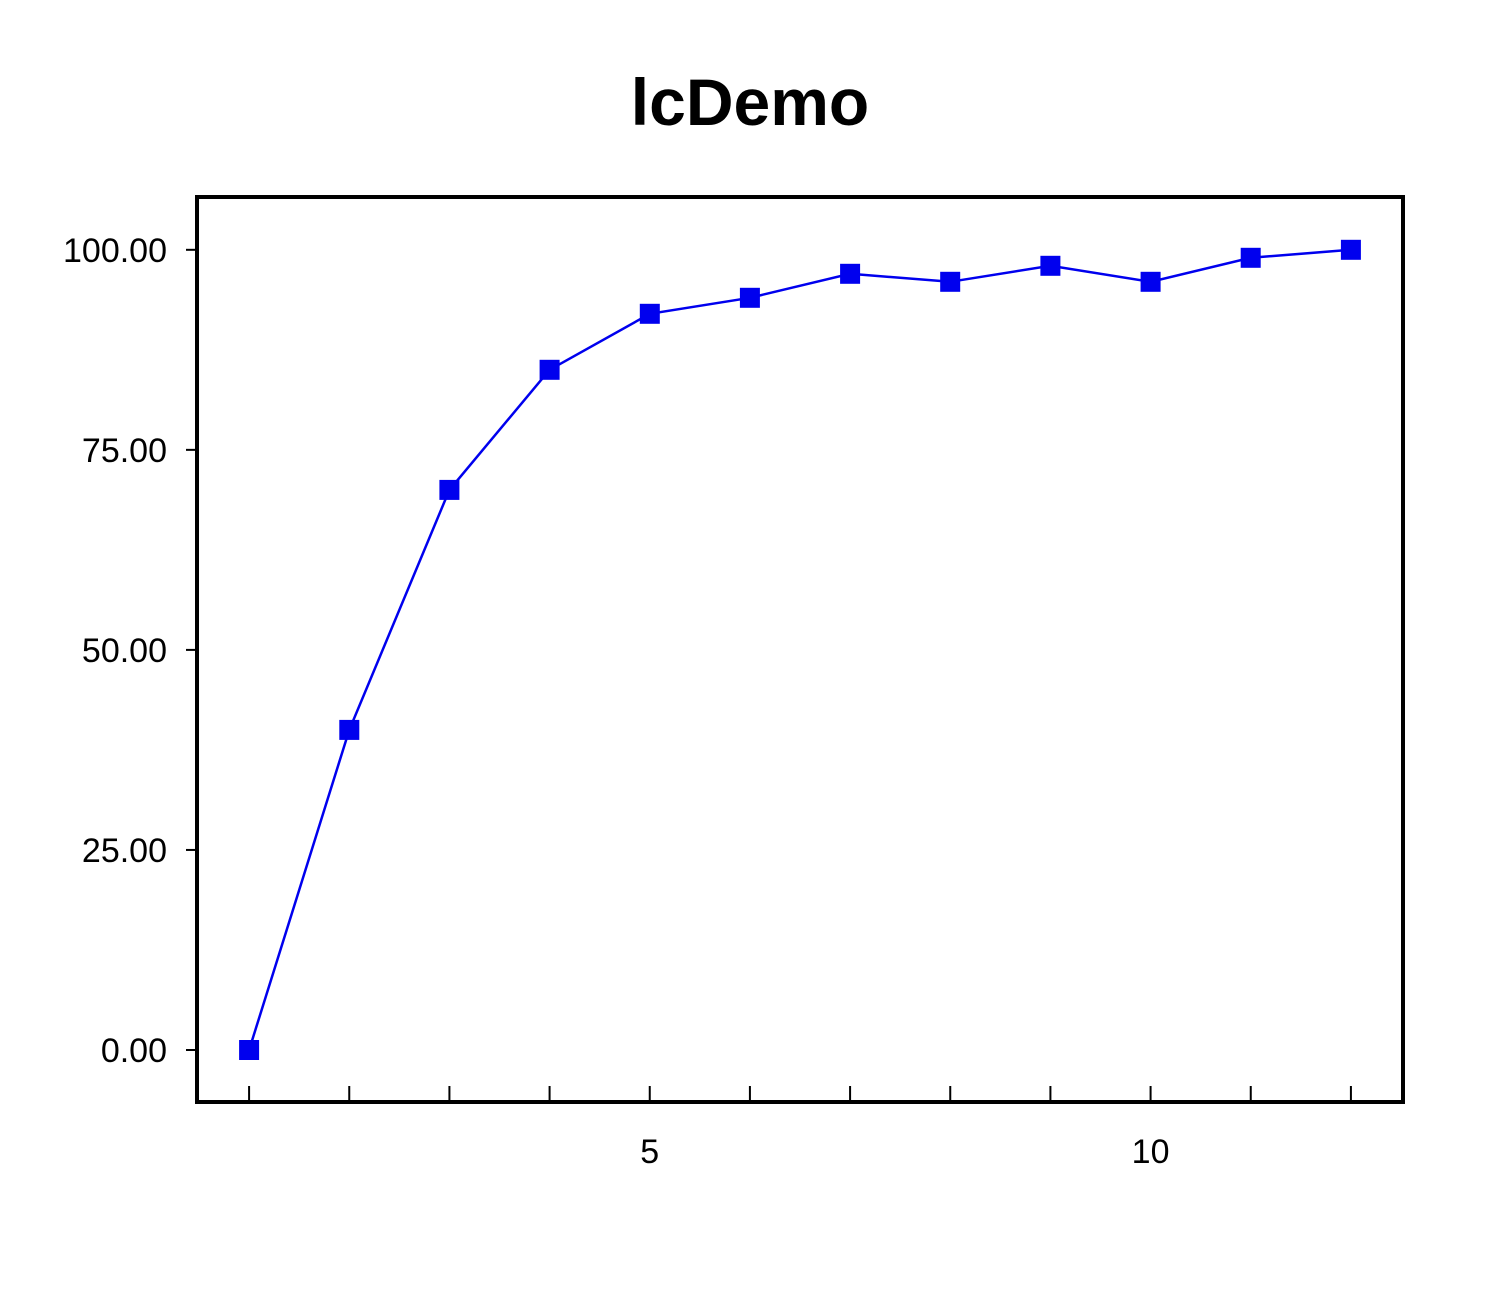 Image resolution: width=1500 pixels, height=1300 pixels. What do you see at coordinates (124, 851) in the screenshot?
I see `y-tick-label-1: 25.00` at bounding box center [124, 851].